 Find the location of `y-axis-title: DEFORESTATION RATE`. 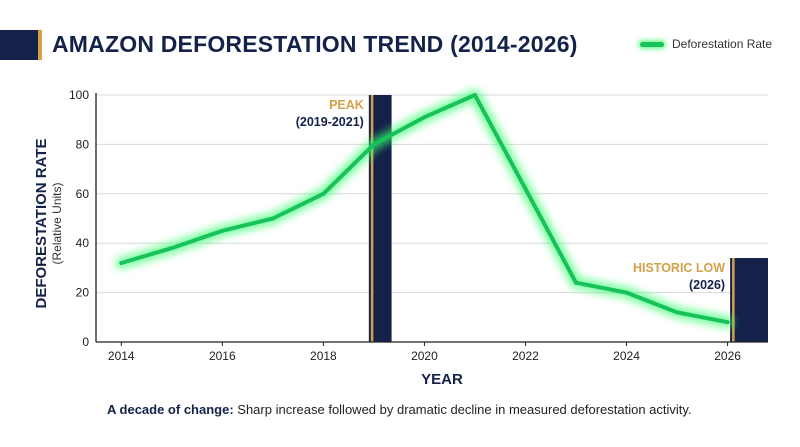

y-axis-title: DEFORESTATION RATE is located at coordinates (41, 224).